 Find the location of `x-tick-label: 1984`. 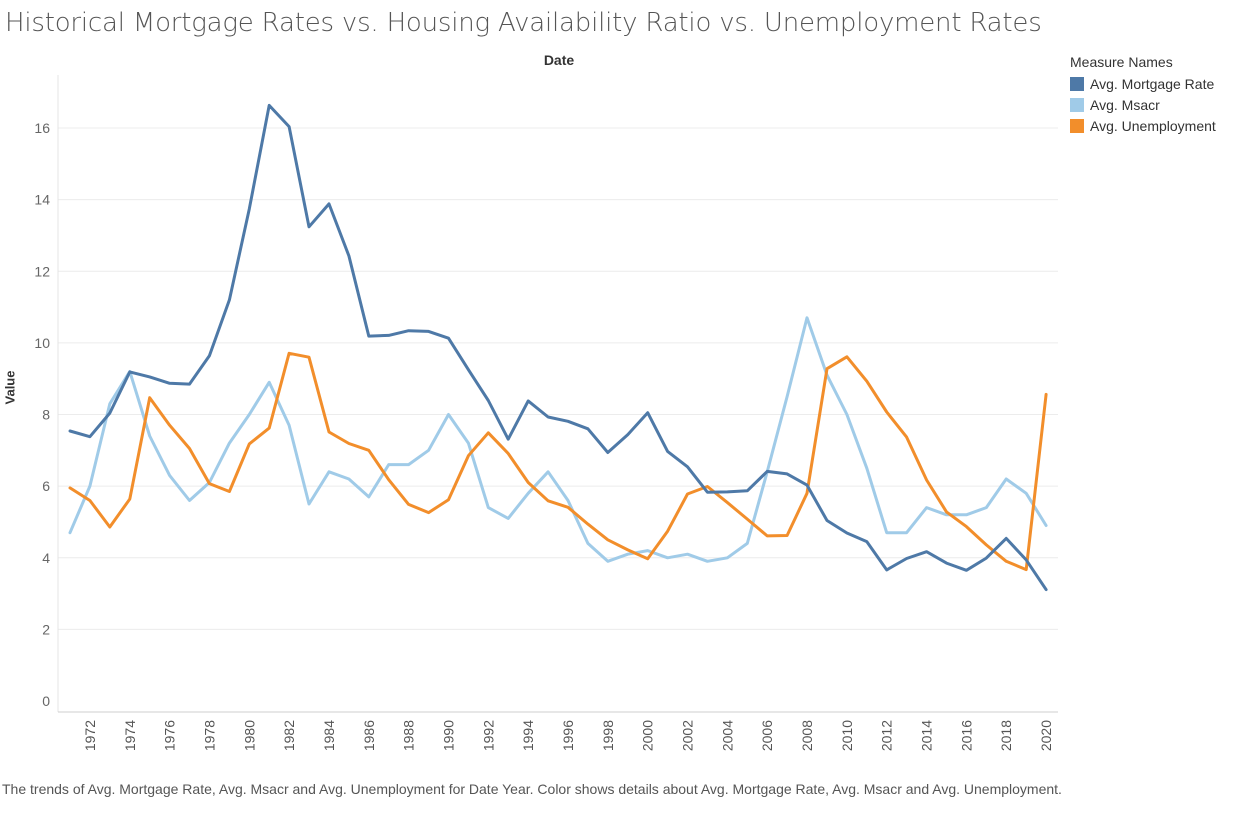

x-tick-label: 1984 is located at coordinates (329, 735).